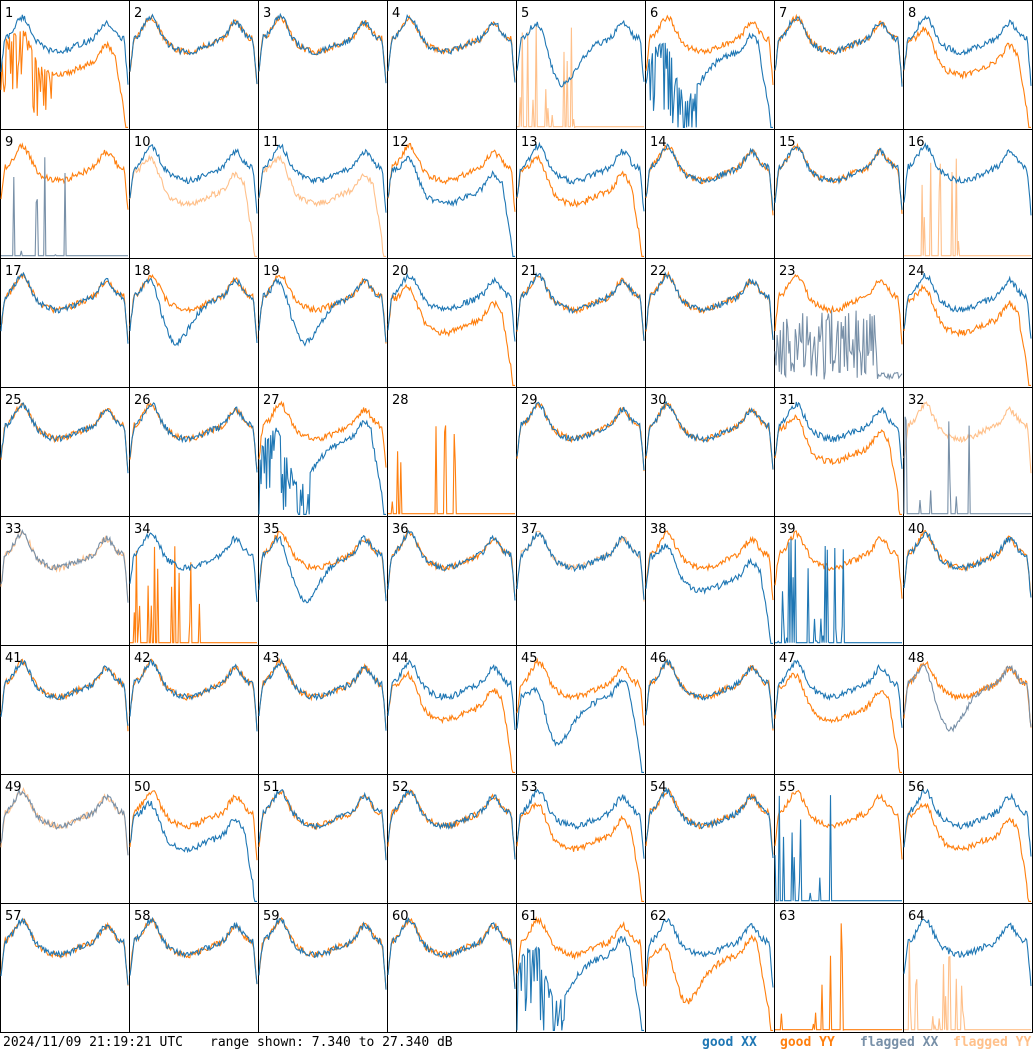 The height and width of the screenshot is (1053, 1033). What do you see at coordinates (529, 916) in the screenshot?
I see `tile-number-label: 61` at bounding box center [529, 916].